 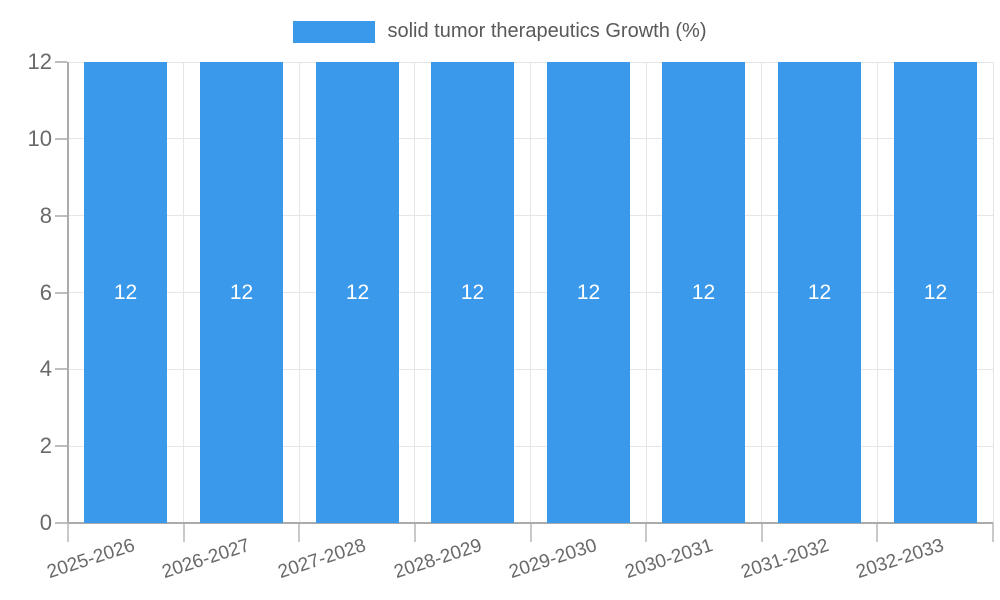 I want to click on y-axis-line, so click(x=68, y=292).